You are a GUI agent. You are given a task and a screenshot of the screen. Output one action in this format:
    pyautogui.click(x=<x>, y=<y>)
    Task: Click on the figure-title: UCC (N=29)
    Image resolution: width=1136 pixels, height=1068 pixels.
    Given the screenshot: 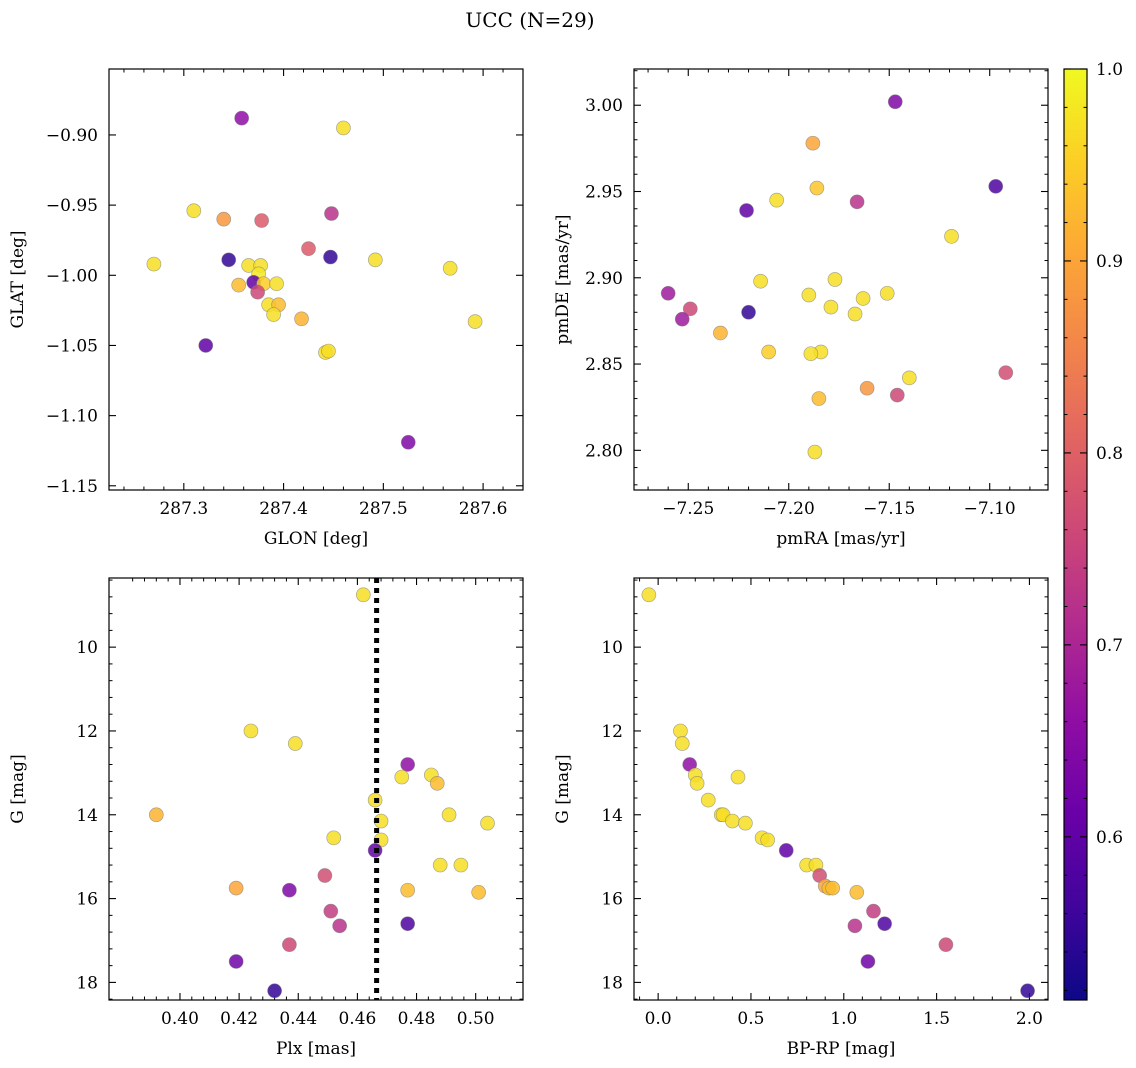 What is the action you would take?
    pyautogui.click(x=529, y=20)
    